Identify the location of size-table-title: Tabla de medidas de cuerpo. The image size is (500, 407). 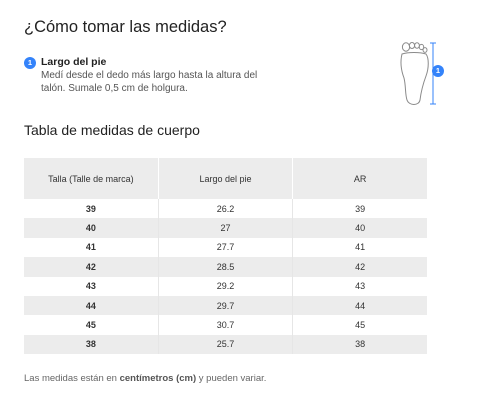
(112, 130).